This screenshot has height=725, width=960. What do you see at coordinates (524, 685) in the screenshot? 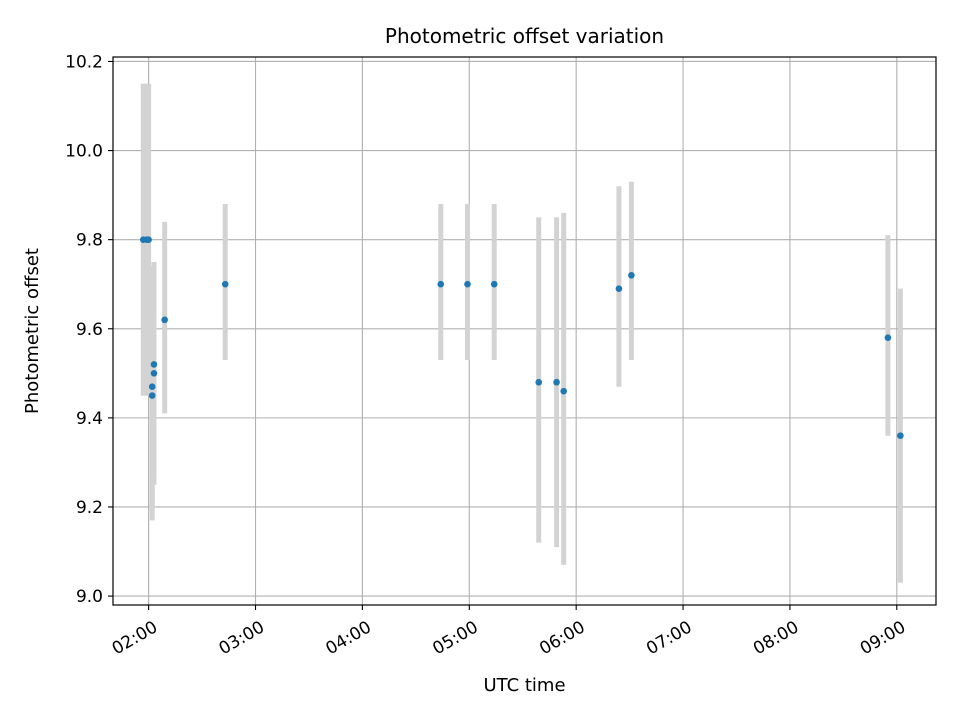
I see `x-axis-title: UTC time` at bounding box center [524, 685].